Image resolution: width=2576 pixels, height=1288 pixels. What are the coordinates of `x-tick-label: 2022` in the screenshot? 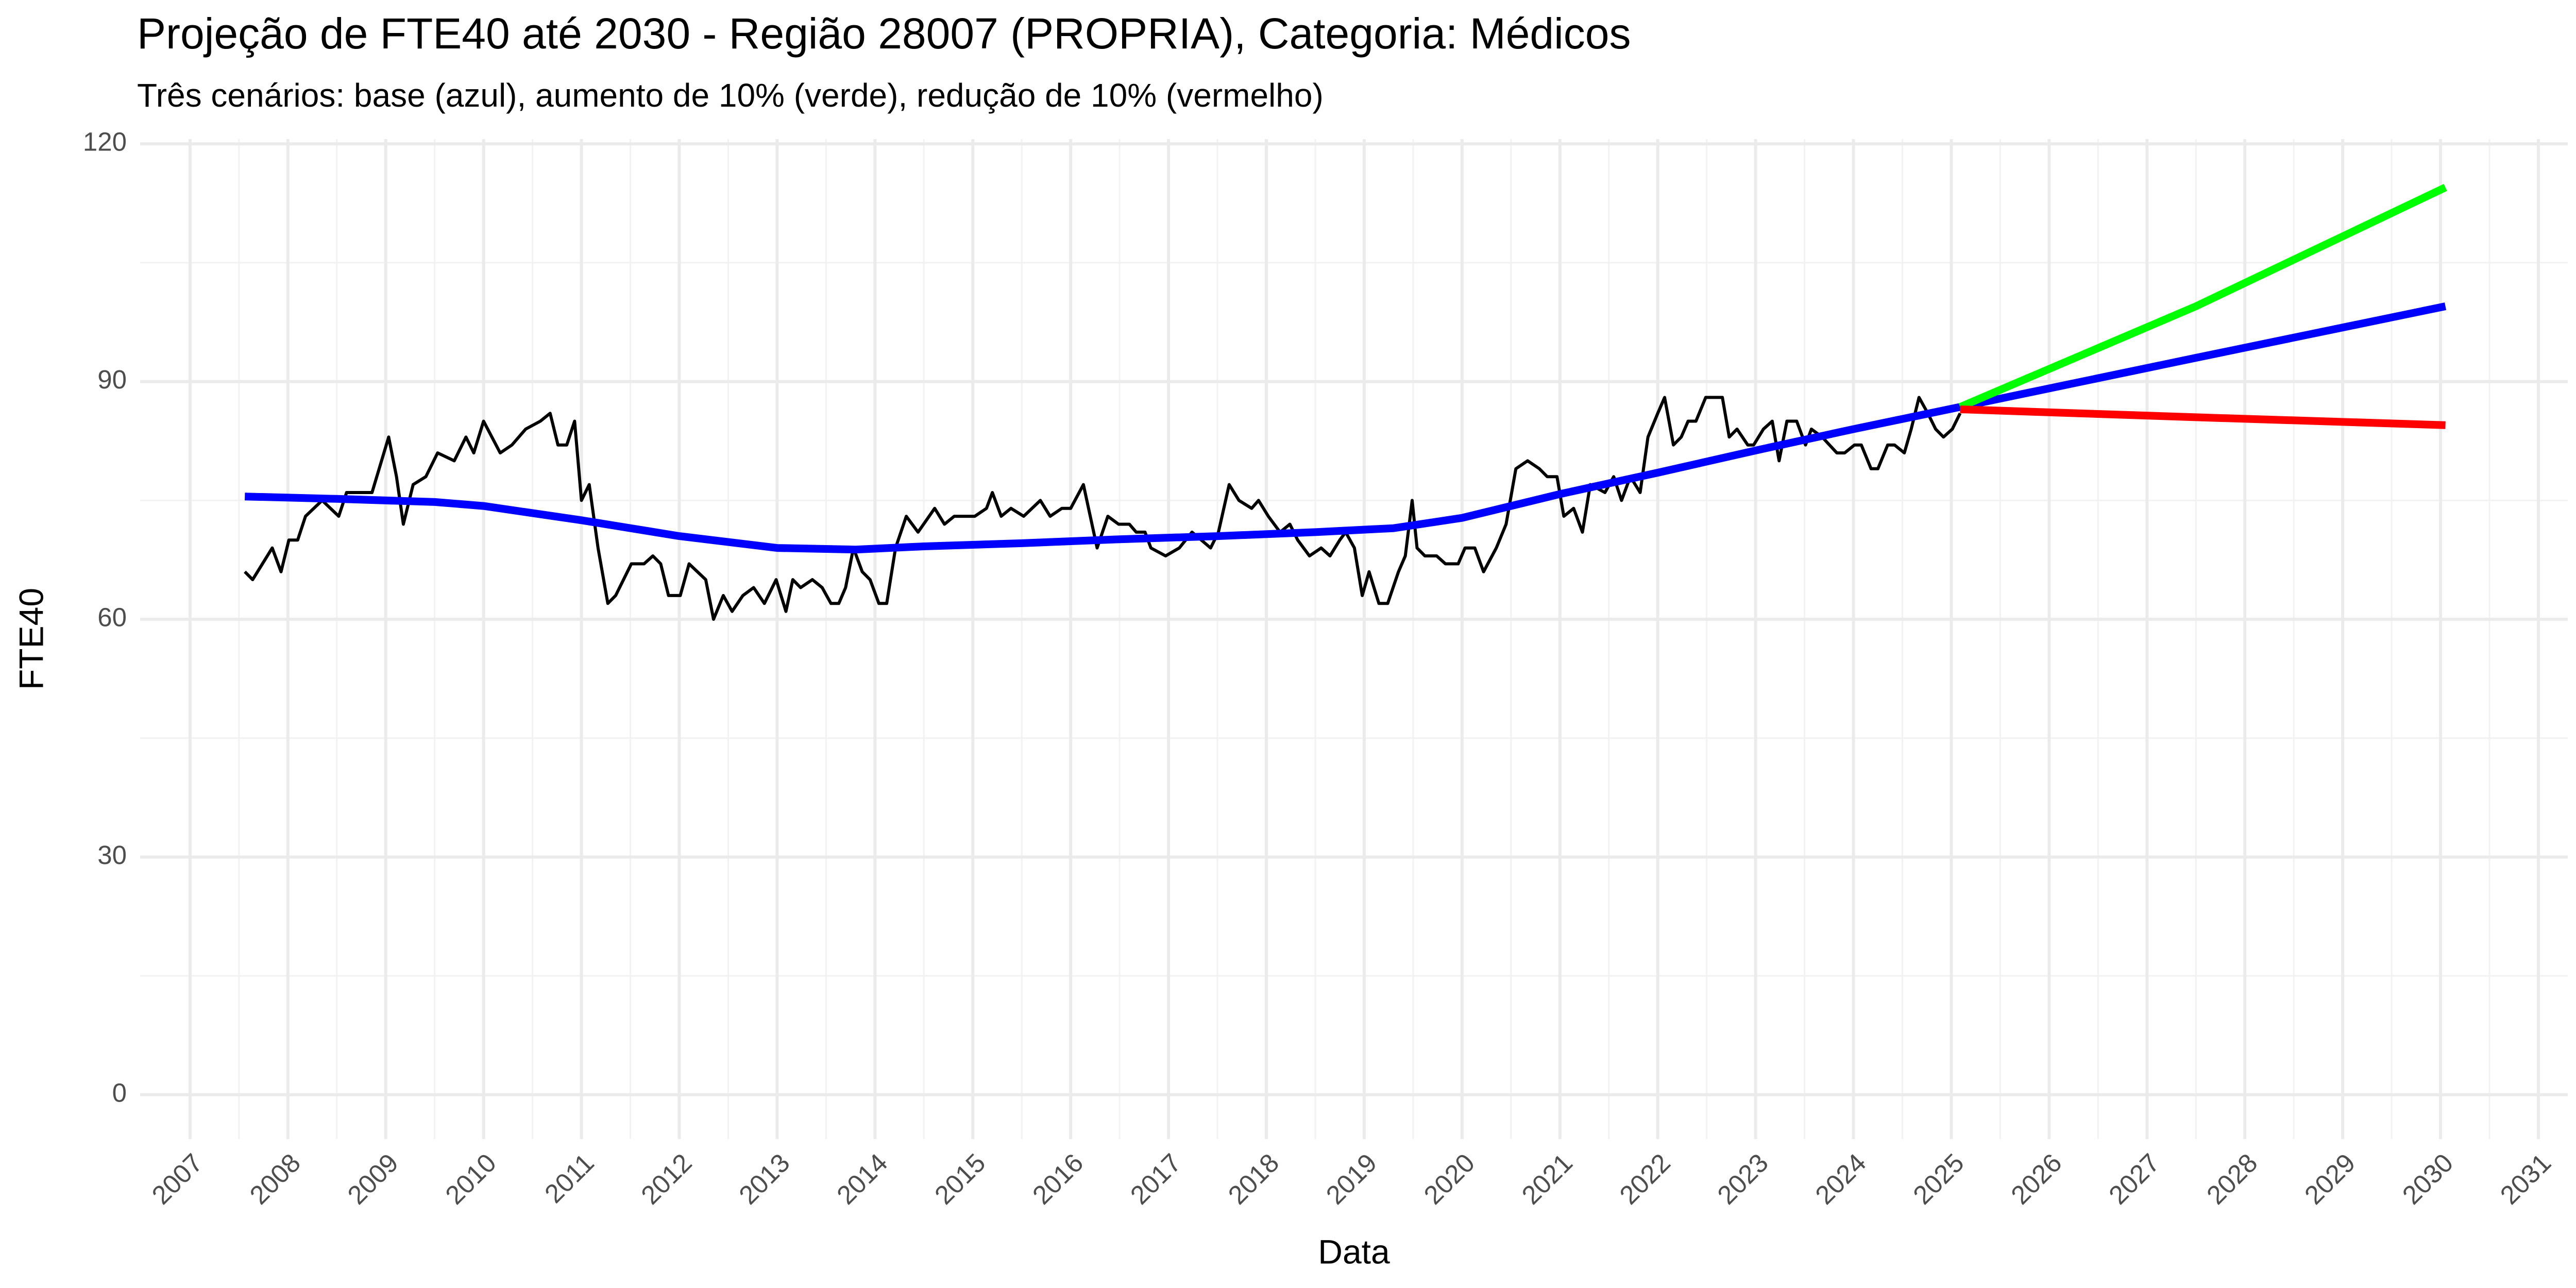 It's located at (1645, 1179).